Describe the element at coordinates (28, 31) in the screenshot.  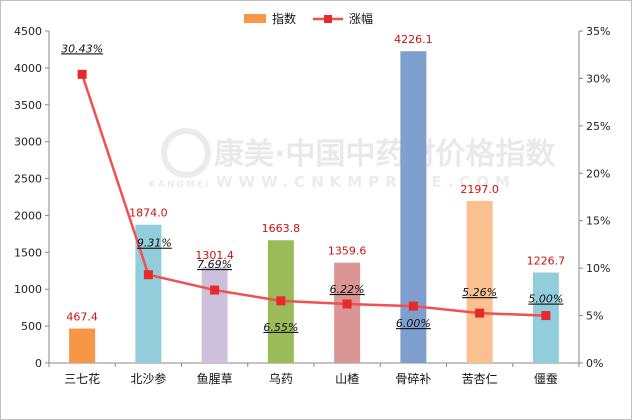
I see `y-left-tick-label: 4500` at that location.